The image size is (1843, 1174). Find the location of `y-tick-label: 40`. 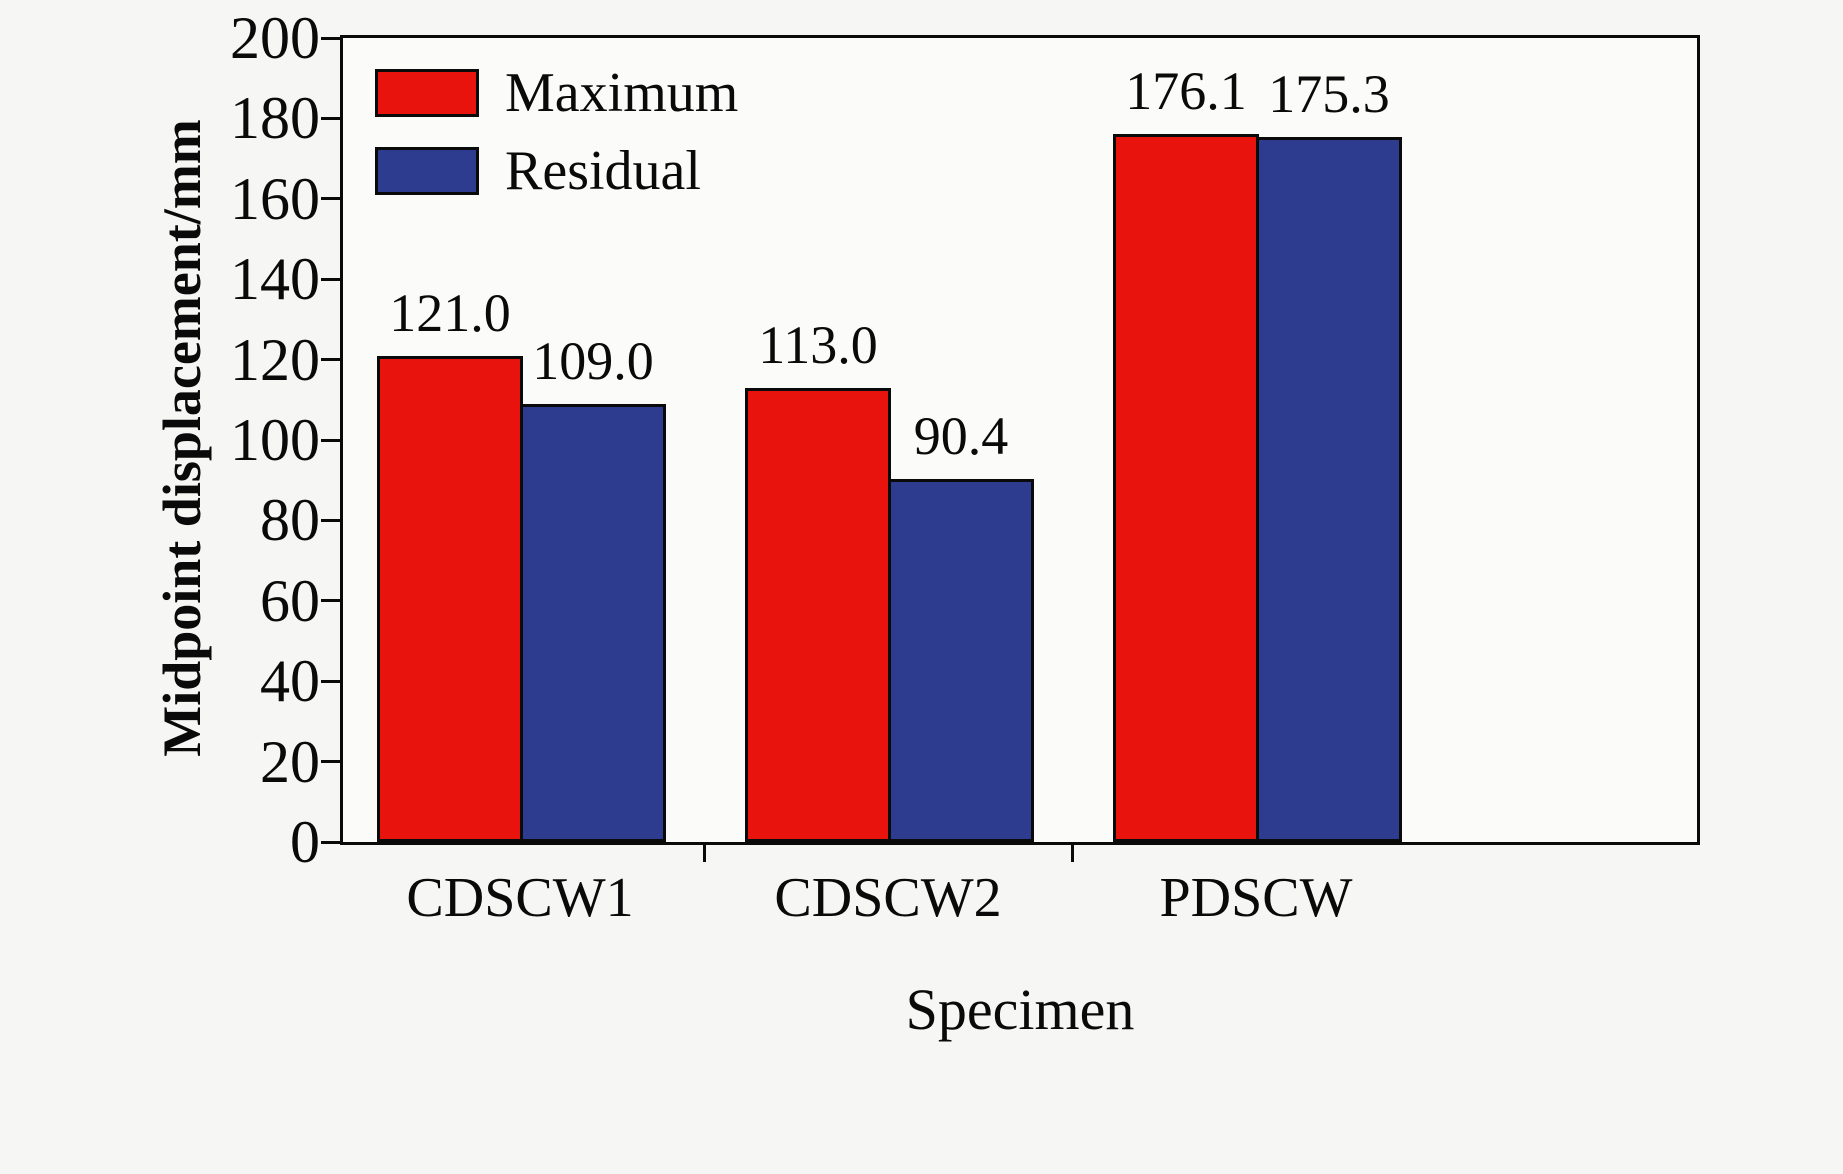

y-tick-label: 40 is located at coordinates (290, 681).